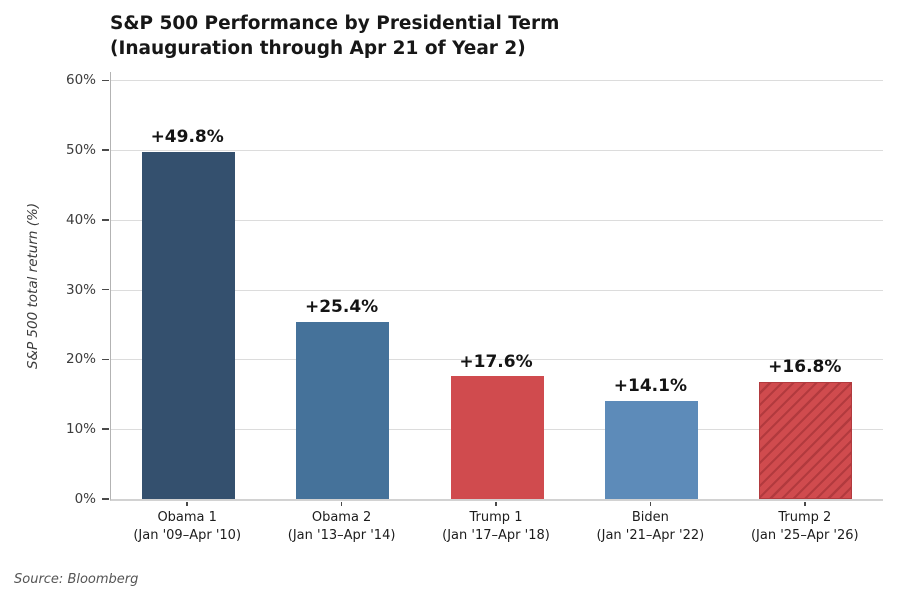 The width and height of the screenshot is (898, 604). What do you see at coordinates (497, 290) in the screenshot?
I see `gridline-30%` at bounding box center [497, 290].